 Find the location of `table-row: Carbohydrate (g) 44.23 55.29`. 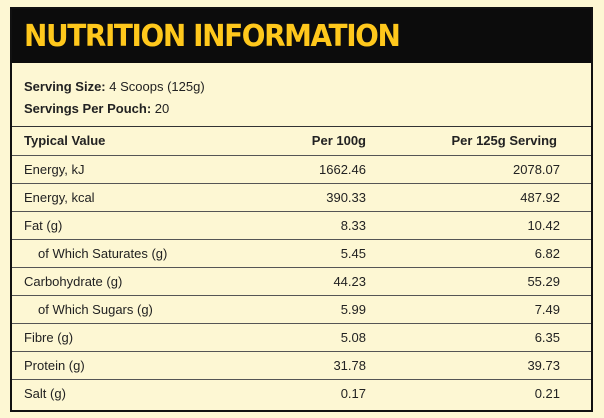

table-row: Carbohydrate (g) 44.23 55.29 is located at coordinates (301, 281).